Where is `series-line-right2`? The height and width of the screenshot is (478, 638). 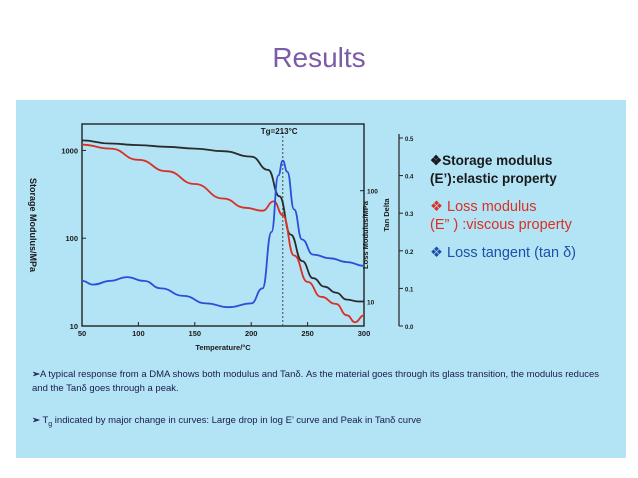 series-line-right2 is located at coordinates (223, 234).